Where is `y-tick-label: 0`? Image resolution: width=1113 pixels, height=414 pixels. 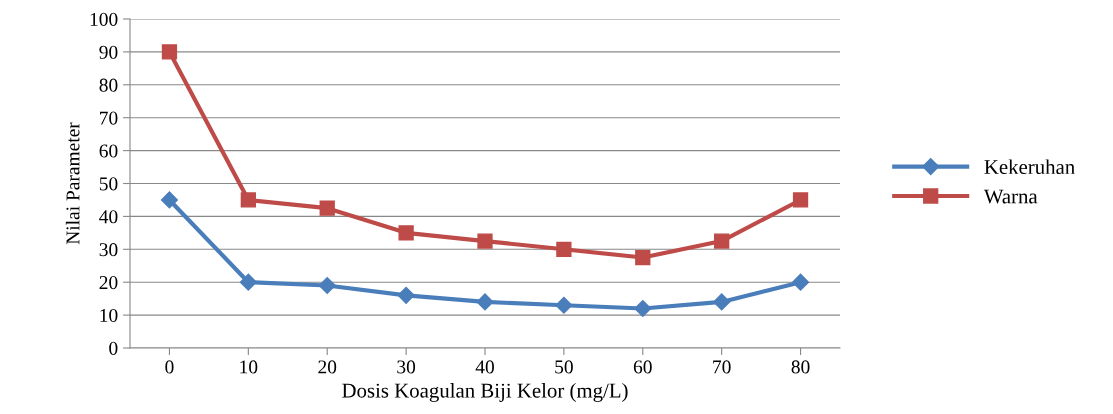 y-tick-label: 0 is located at coordinates (113, 348).